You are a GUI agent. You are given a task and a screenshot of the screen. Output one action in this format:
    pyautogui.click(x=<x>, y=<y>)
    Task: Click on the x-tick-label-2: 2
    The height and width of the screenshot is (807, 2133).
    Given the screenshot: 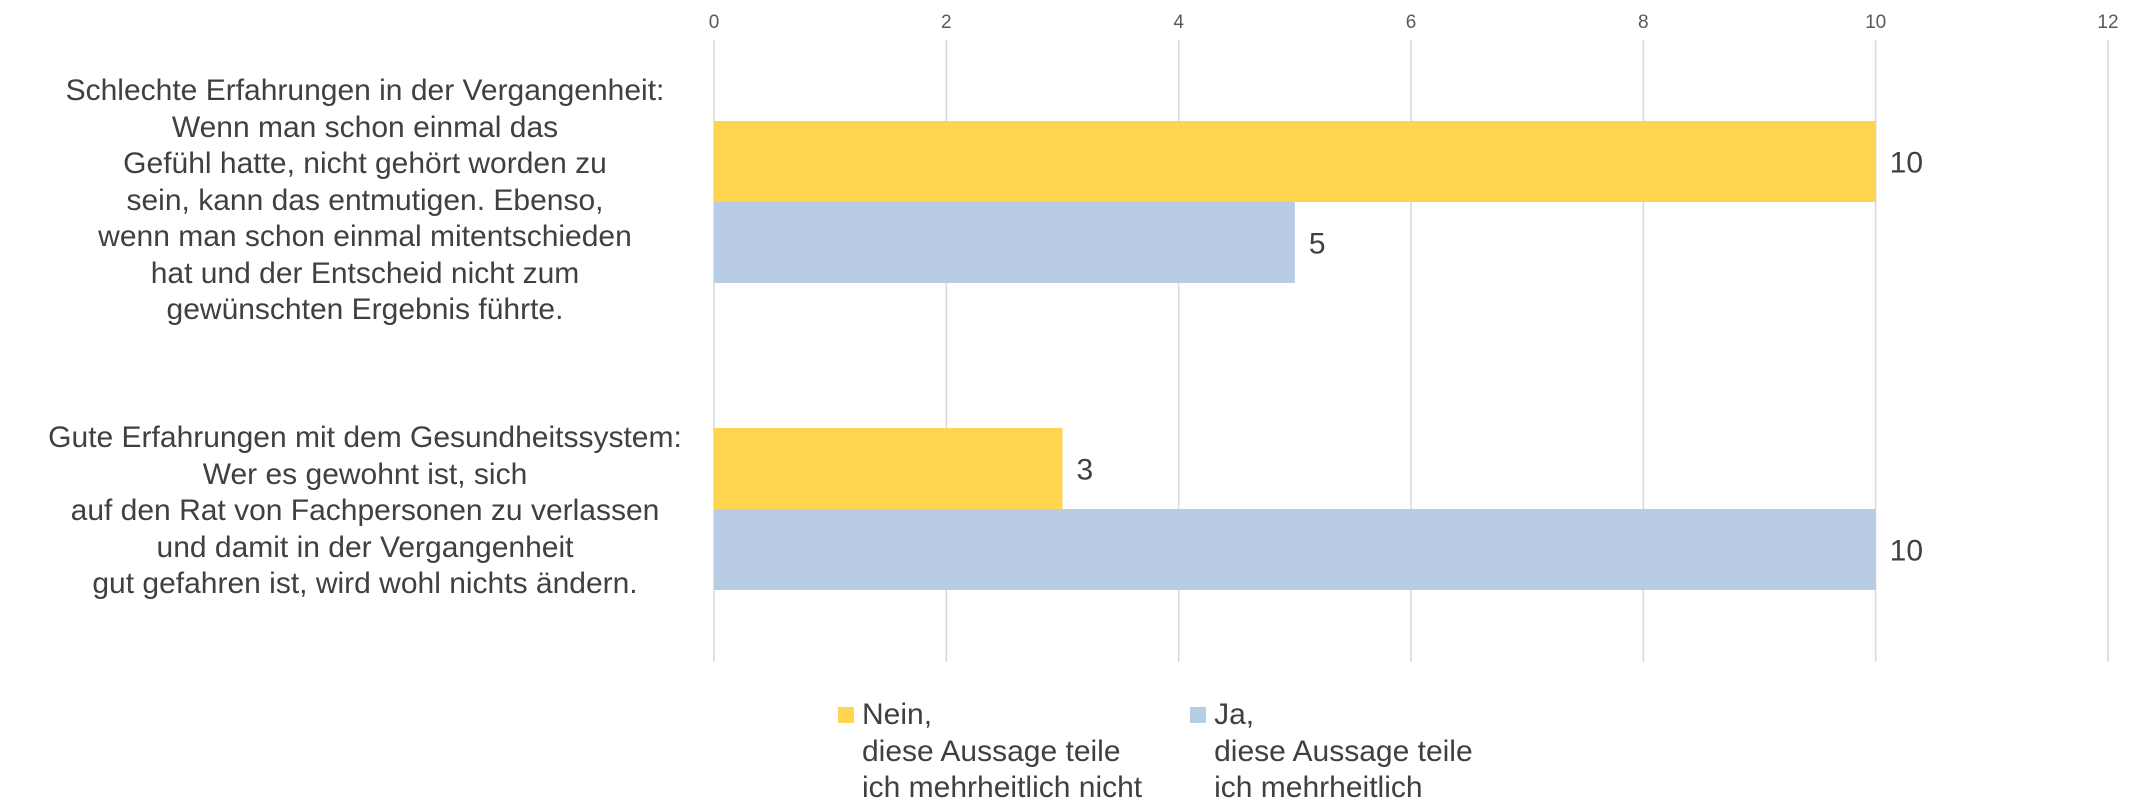 What is the action you would take?
    pyautogui.click(x=946, y=22)
    